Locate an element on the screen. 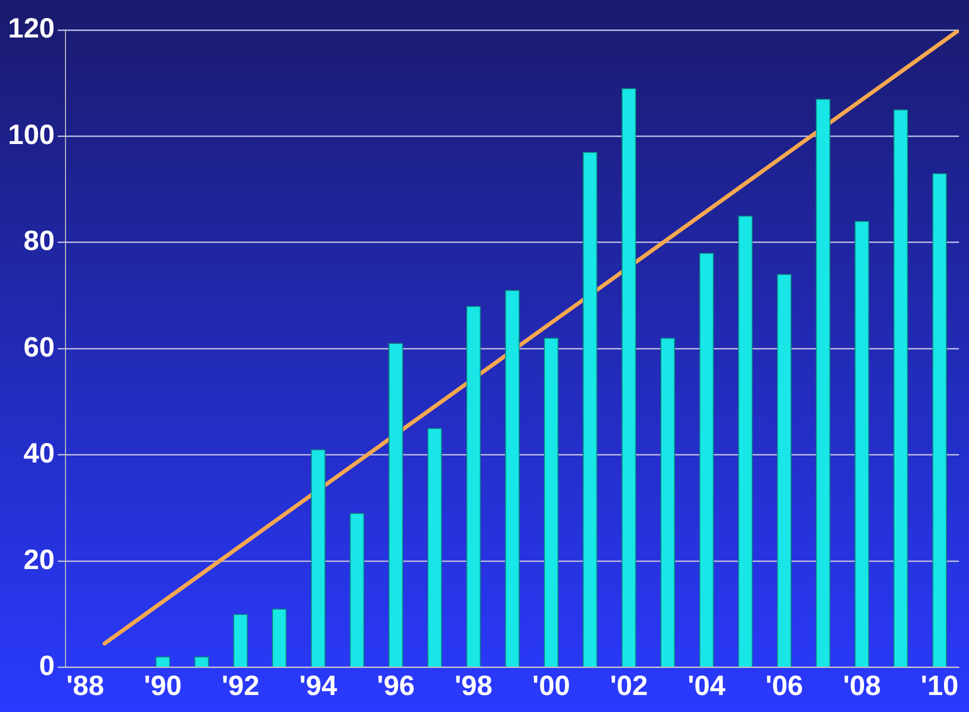 The image size is (969, 712). x-tick-label: '94 is located at coordinates (318, 685).